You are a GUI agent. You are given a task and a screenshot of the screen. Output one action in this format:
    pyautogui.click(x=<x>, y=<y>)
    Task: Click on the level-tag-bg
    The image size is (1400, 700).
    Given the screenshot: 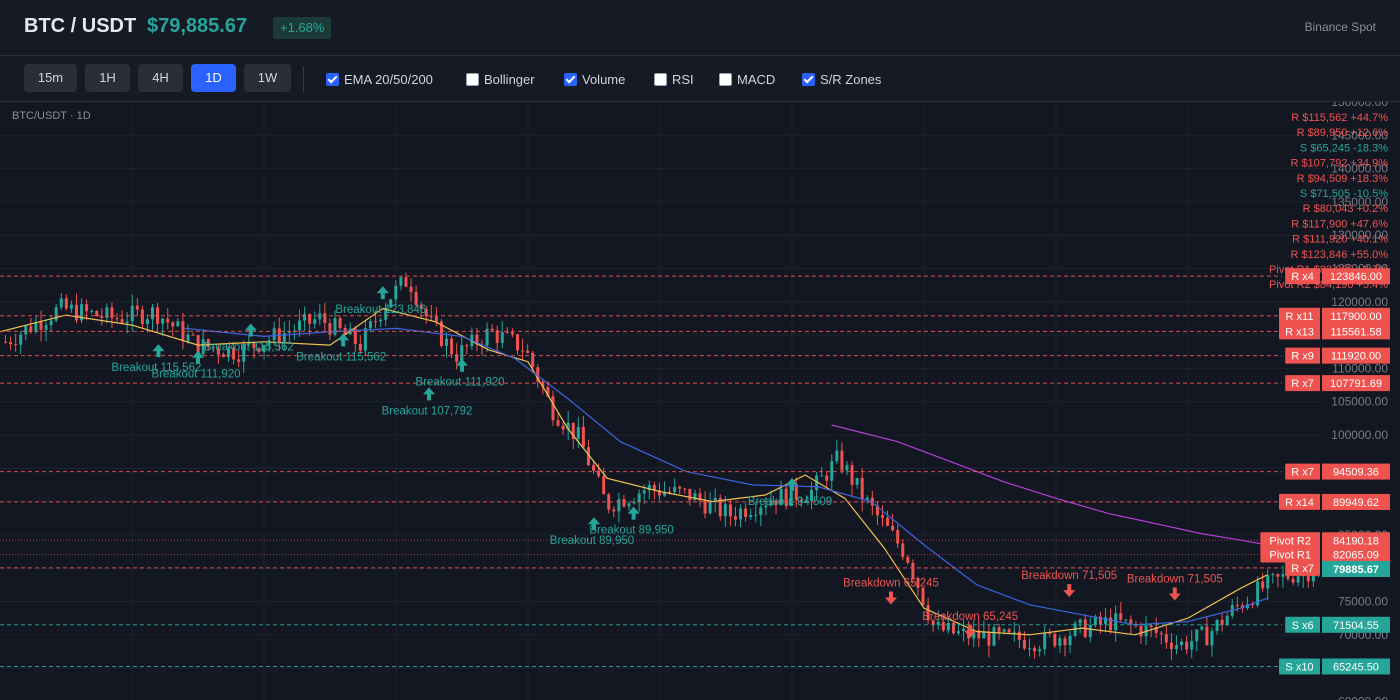 What is the action you would take?
    pyautogui.click(x=1302, y=567)
    